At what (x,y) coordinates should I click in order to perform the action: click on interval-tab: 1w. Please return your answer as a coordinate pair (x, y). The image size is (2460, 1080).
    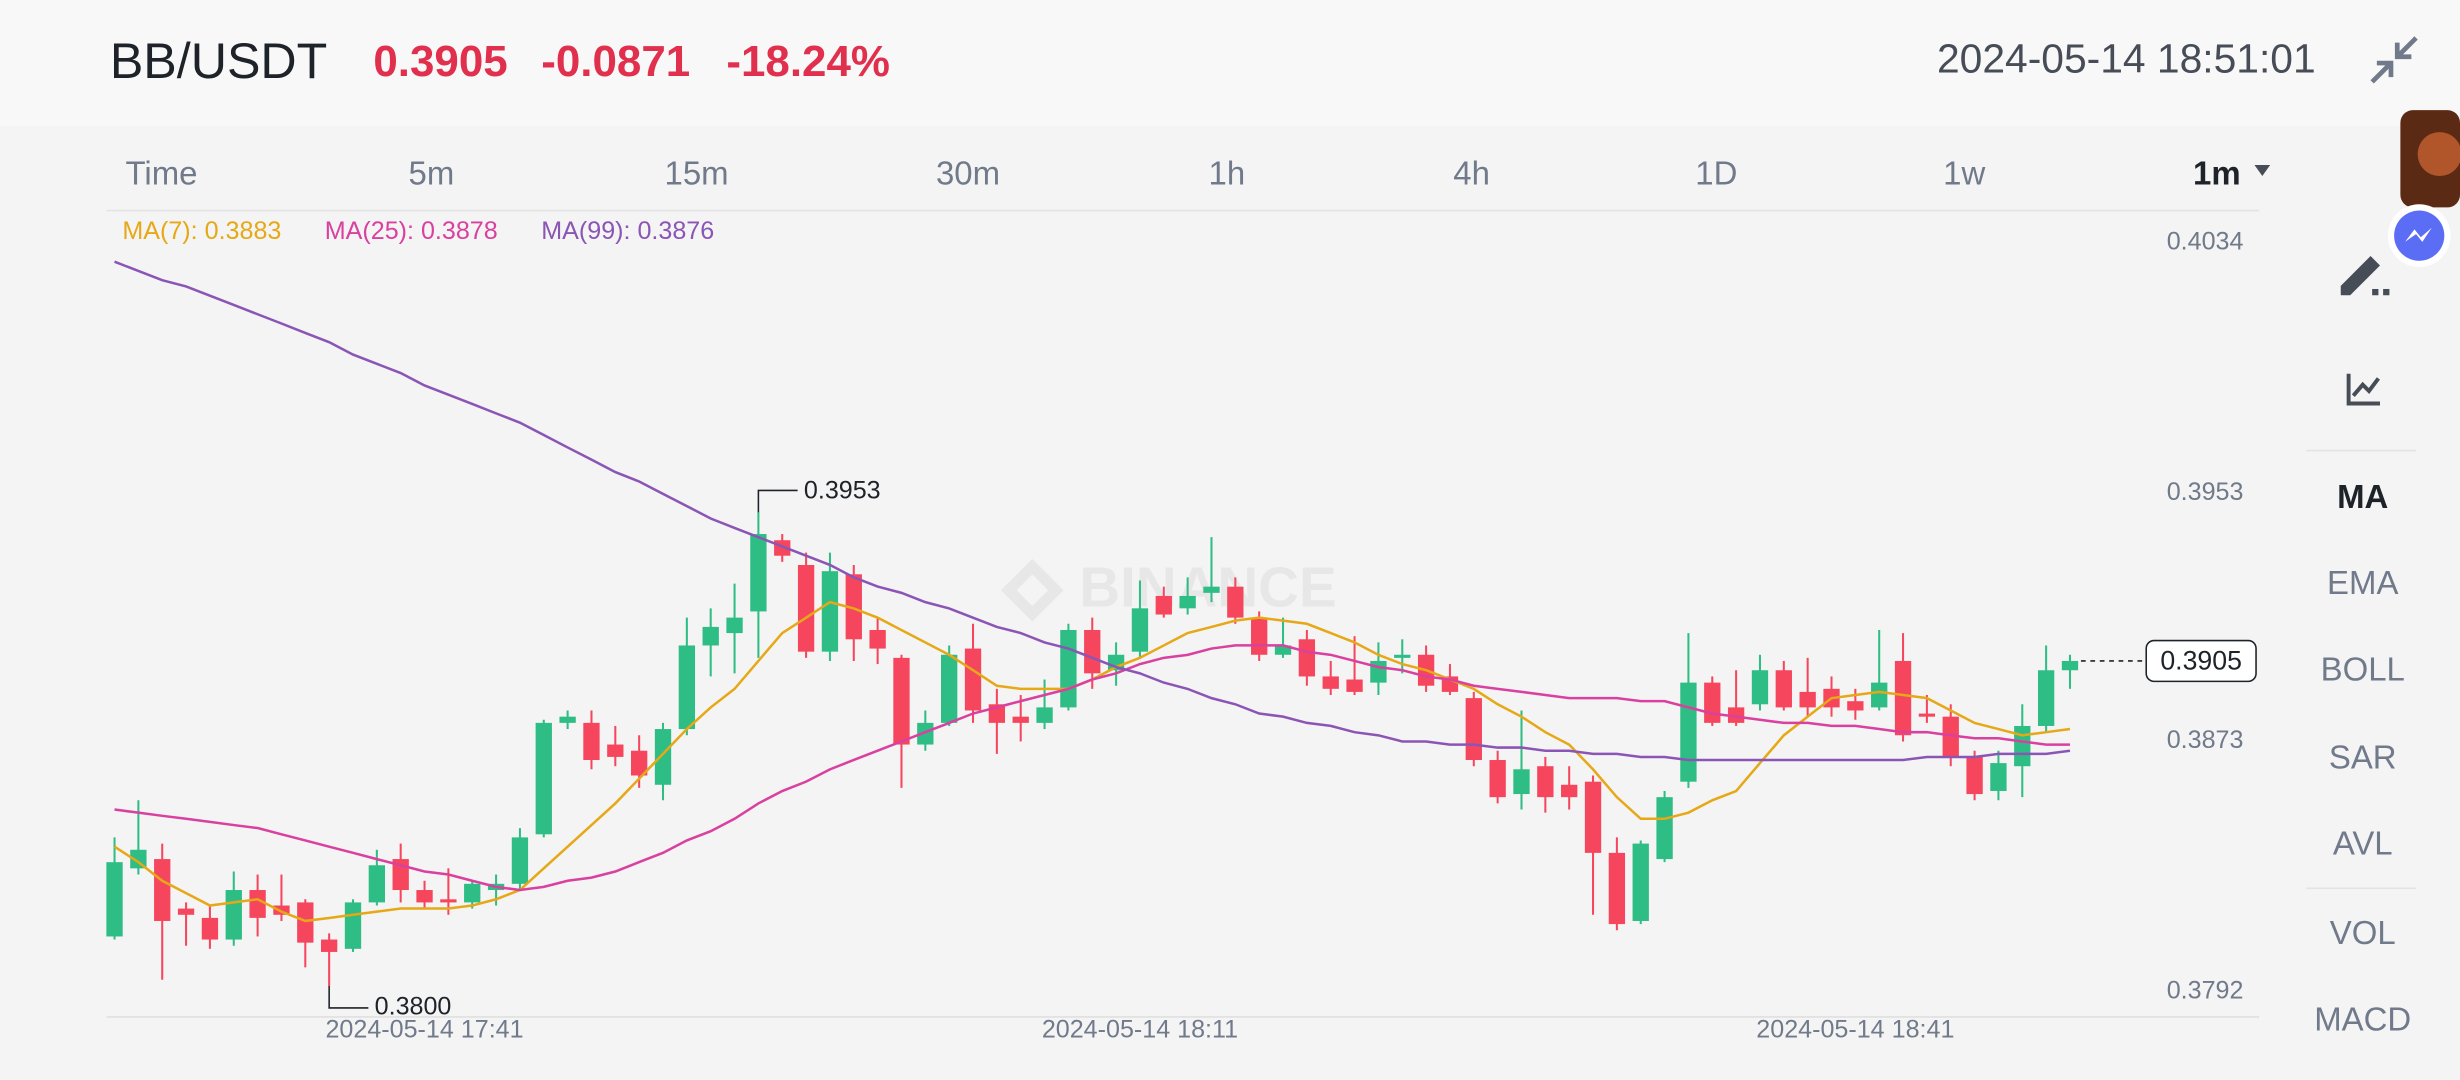
    Looking at the image, I should click on (1964, 173).